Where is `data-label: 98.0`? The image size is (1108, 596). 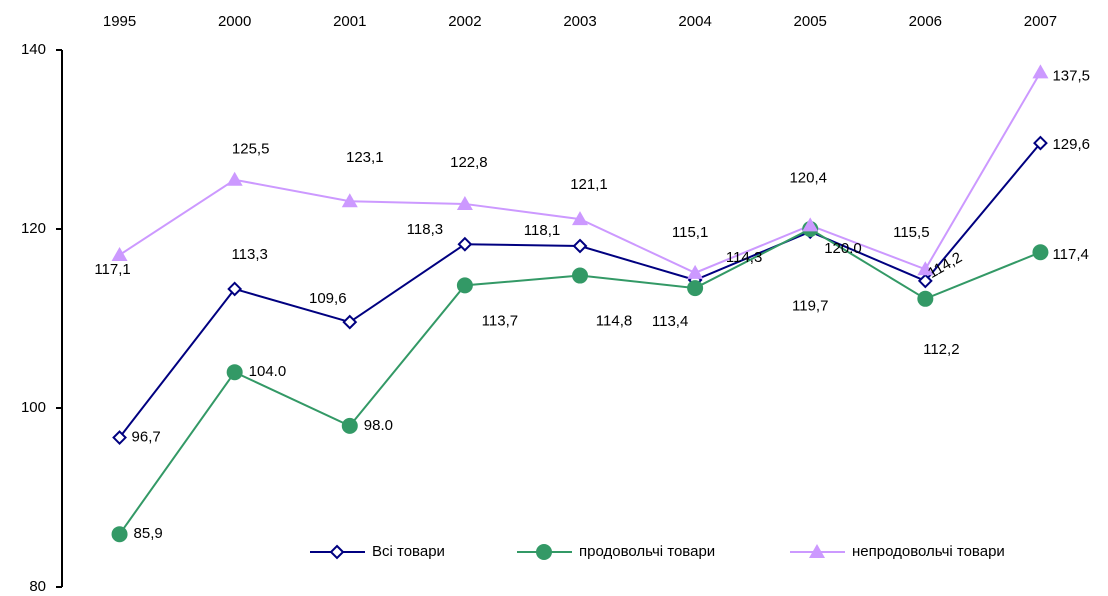 data-label: 98.0 is located at coordinates (378, 425).